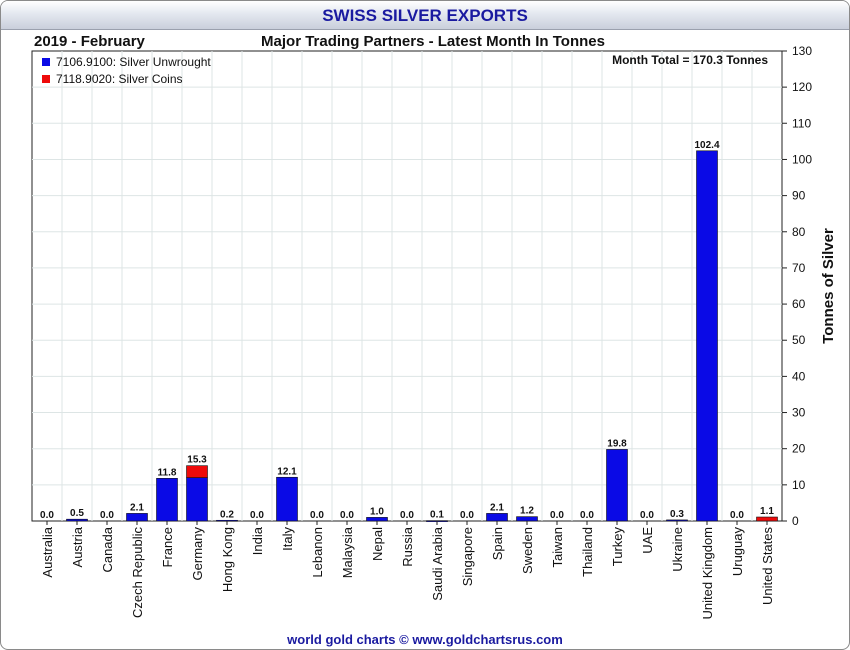 This screenshot has height=650, width=850. What do you see at coordinates (706, 145) in the screenshot?
I see `bar-value-label: 102.4` at bounding box center [706, 145].